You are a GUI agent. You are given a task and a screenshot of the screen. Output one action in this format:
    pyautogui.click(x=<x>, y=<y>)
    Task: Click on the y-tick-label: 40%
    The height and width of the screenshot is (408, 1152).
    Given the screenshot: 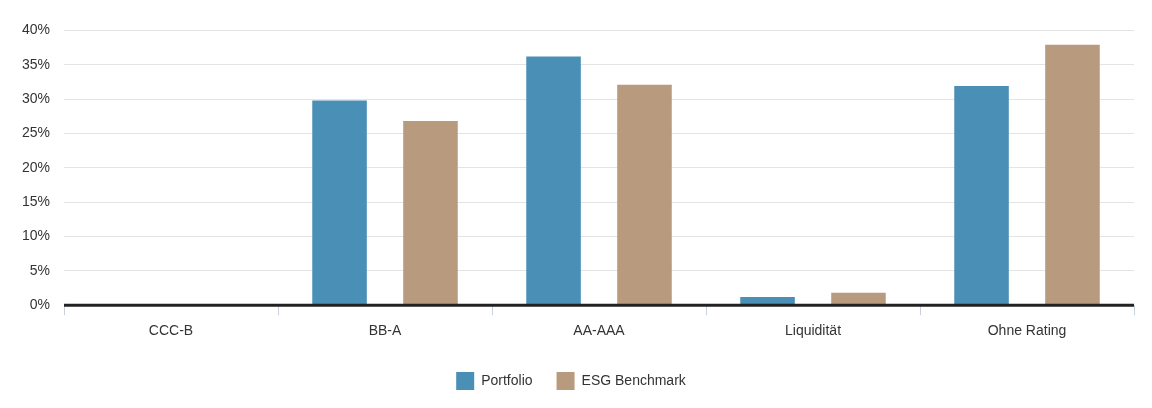 What is the action you would take?
    pyautogui.click(x=36, y=29)
    